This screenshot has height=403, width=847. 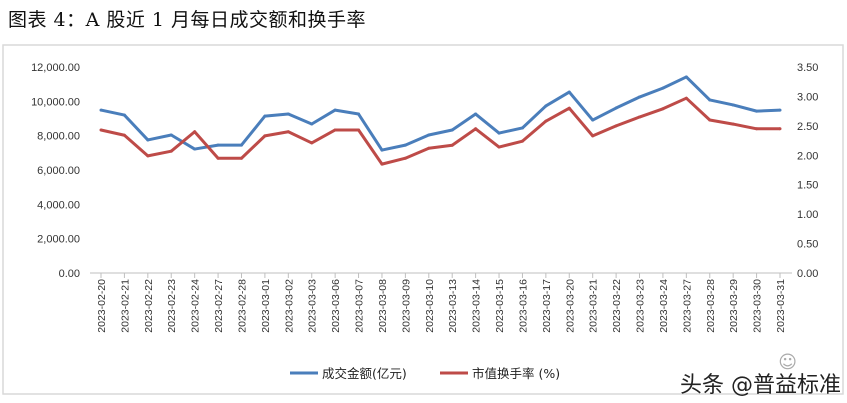 I want to click on x-tick-label: 2023-03-24, so click(x=664, y=306).